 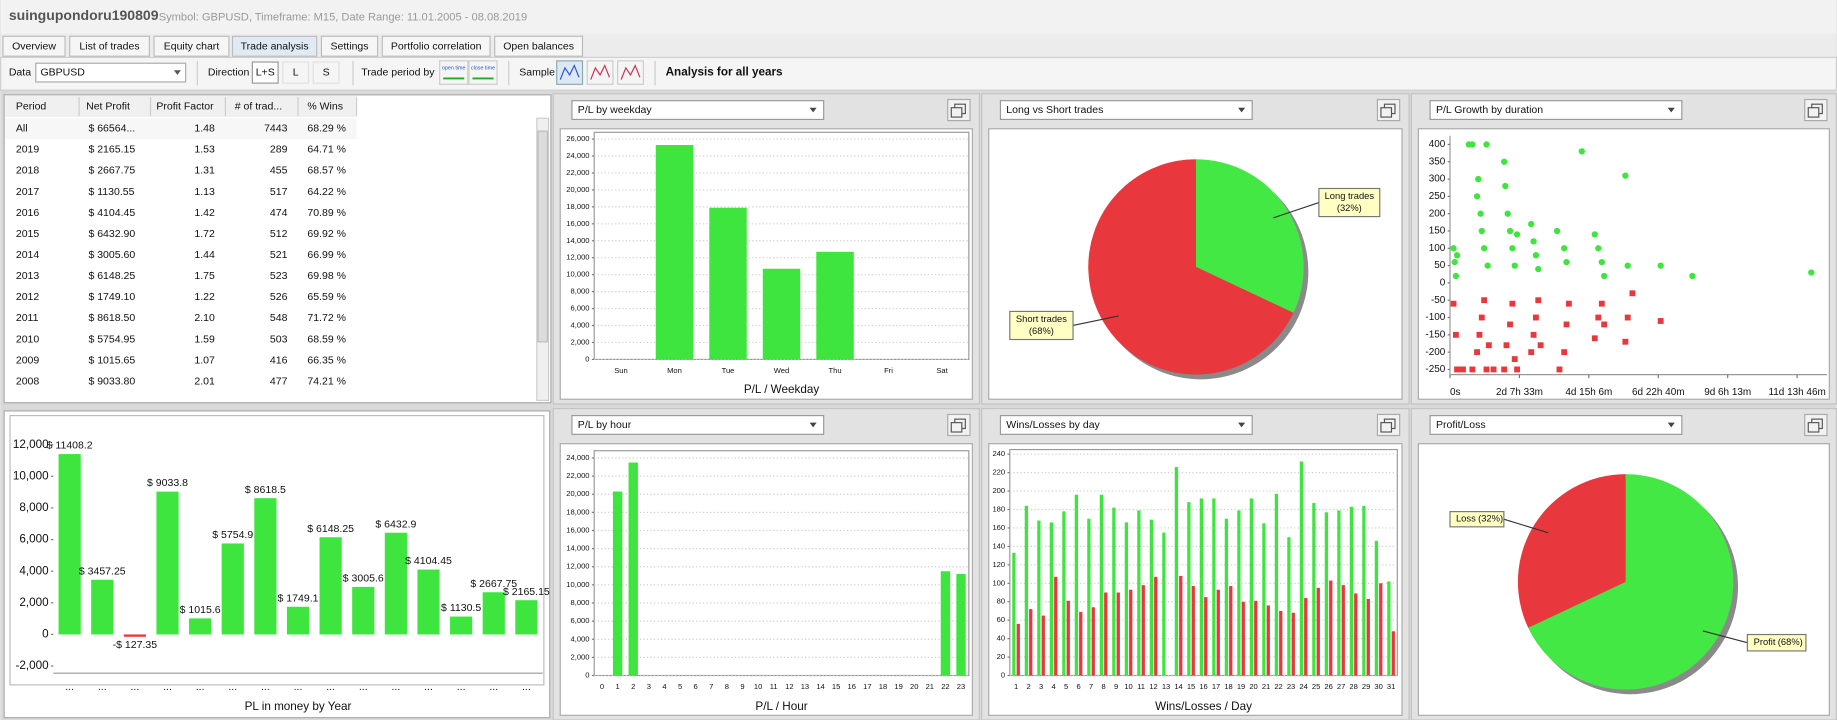 I want to click on y-tick-label: 250, so click(x=1437, y=196).